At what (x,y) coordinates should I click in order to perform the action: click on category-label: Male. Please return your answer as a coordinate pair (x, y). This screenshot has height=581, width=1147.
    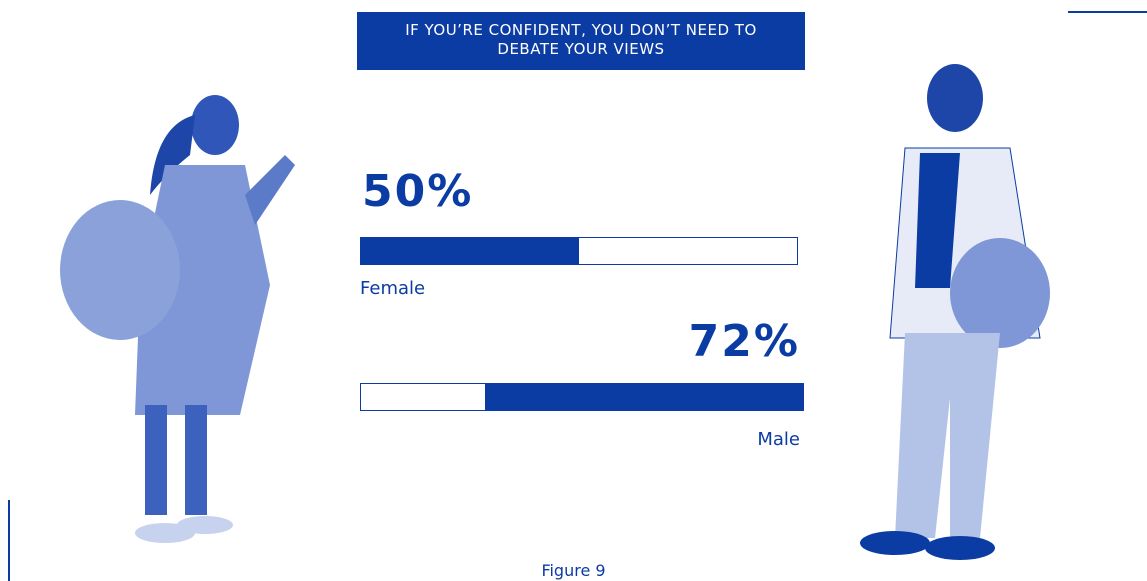
    Looking at the image, I should click on (778, 439).